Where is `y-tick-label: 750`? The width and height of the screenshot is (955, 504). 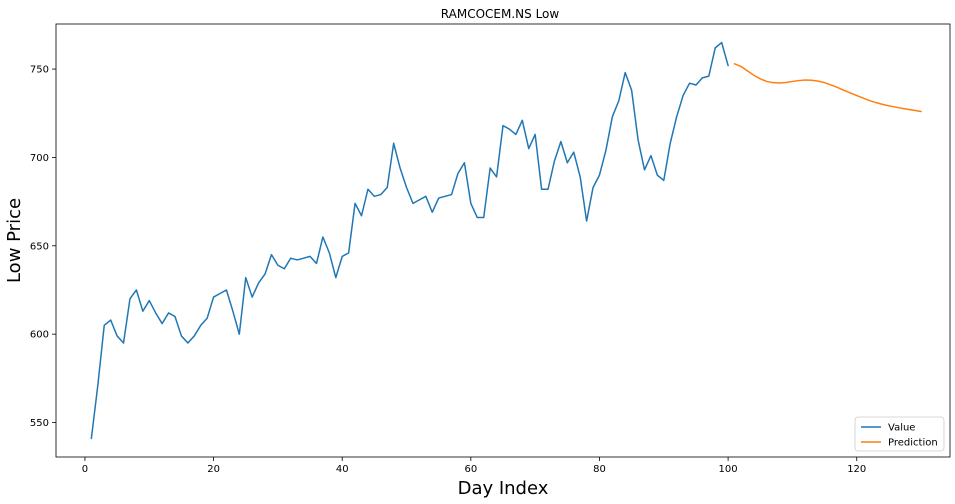
y-tick-label: 750 is located at coordinates (39, 70).